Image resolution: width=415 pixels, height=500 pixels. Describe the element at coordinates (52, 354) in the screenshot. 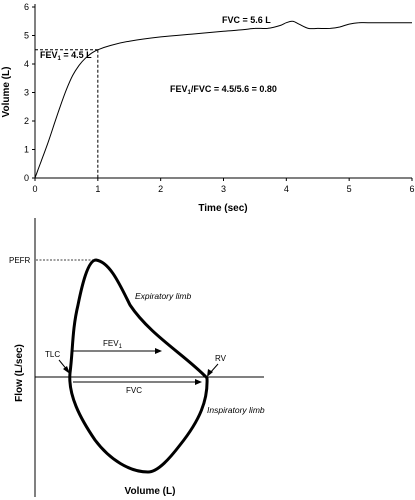

I see `tlc-label: TLC` at that location.